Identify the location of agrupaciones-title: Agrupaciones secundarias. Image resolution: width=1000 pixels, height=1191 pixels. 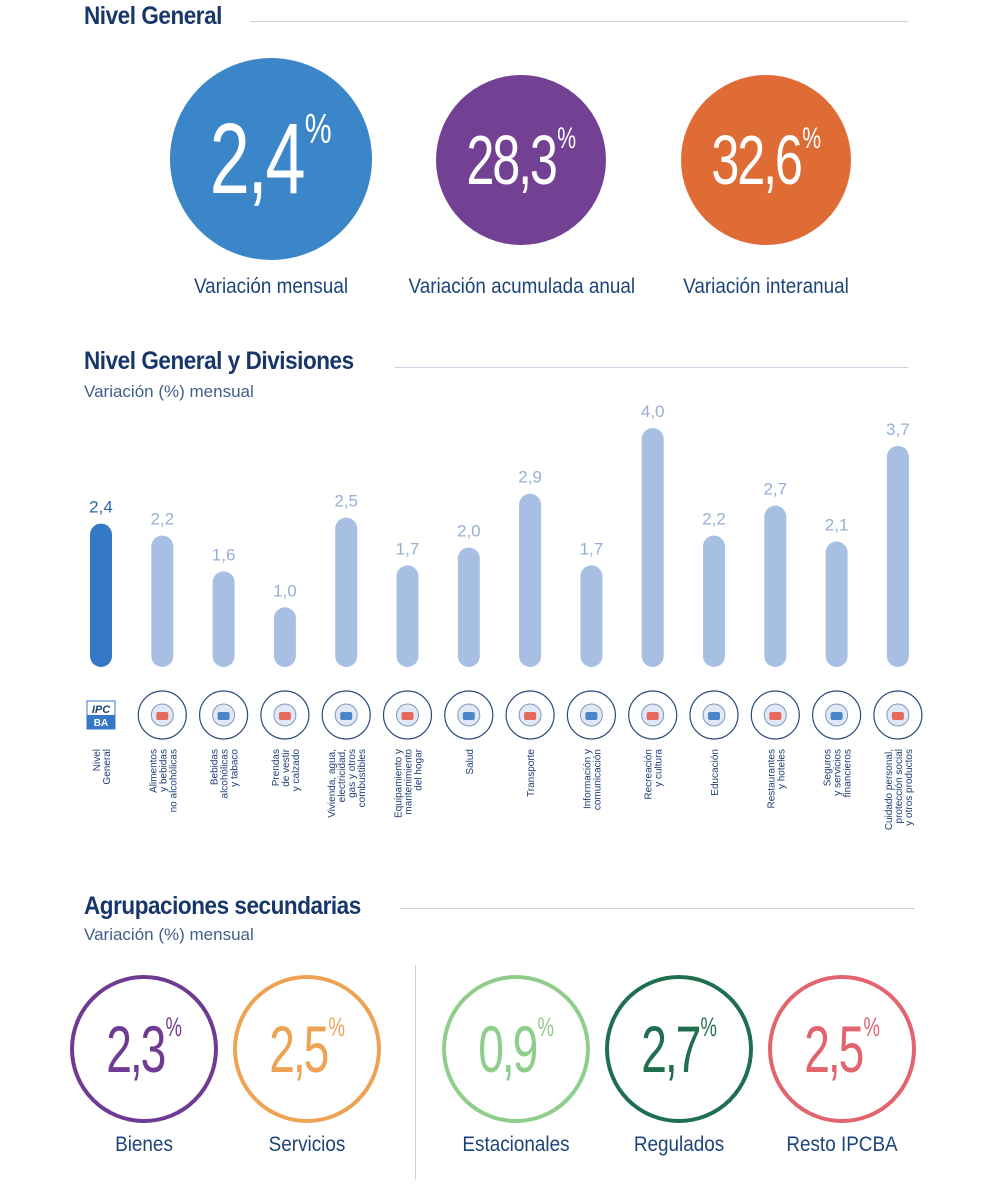
(222, 906).